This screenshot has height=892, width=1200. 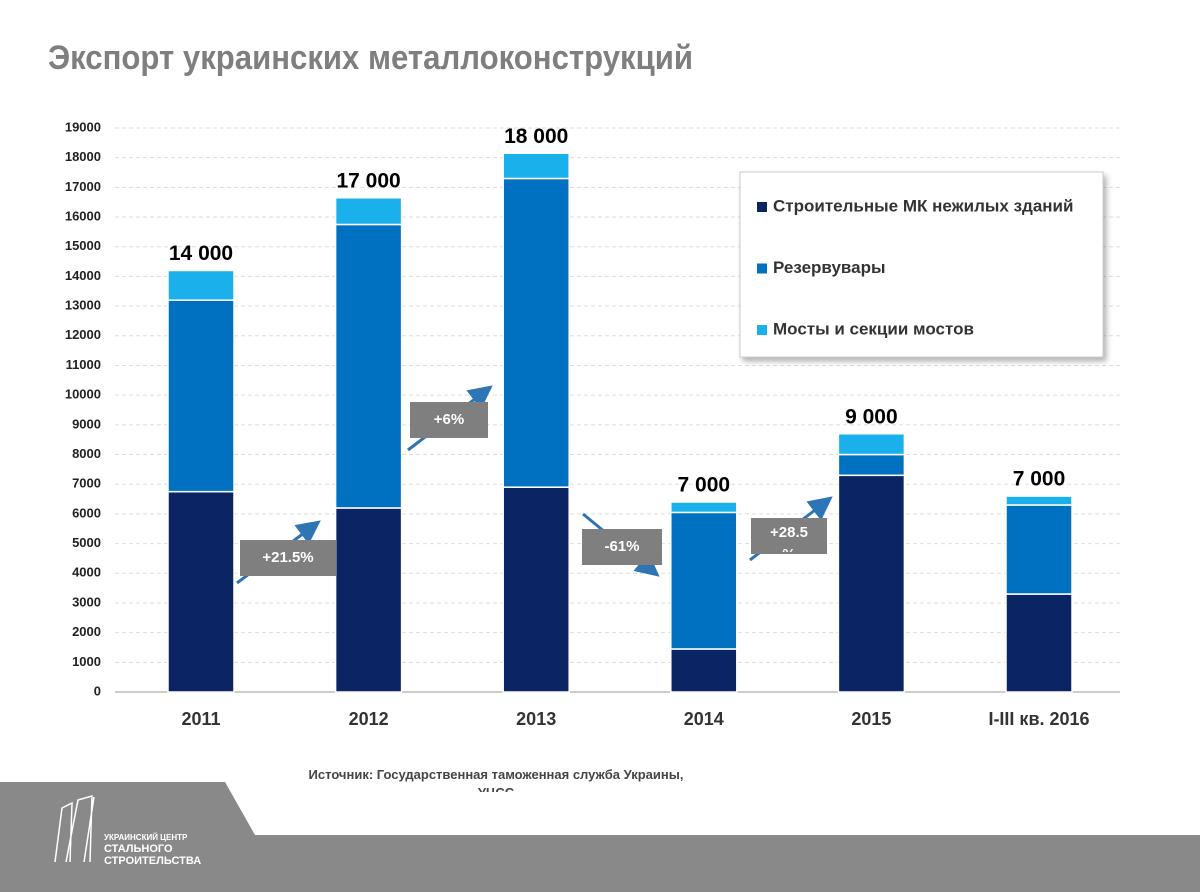 What do you see at coordinates (83, 156) in the screenshot?
I see `y-tick-label: 18000` at bounding box center [83, 156].